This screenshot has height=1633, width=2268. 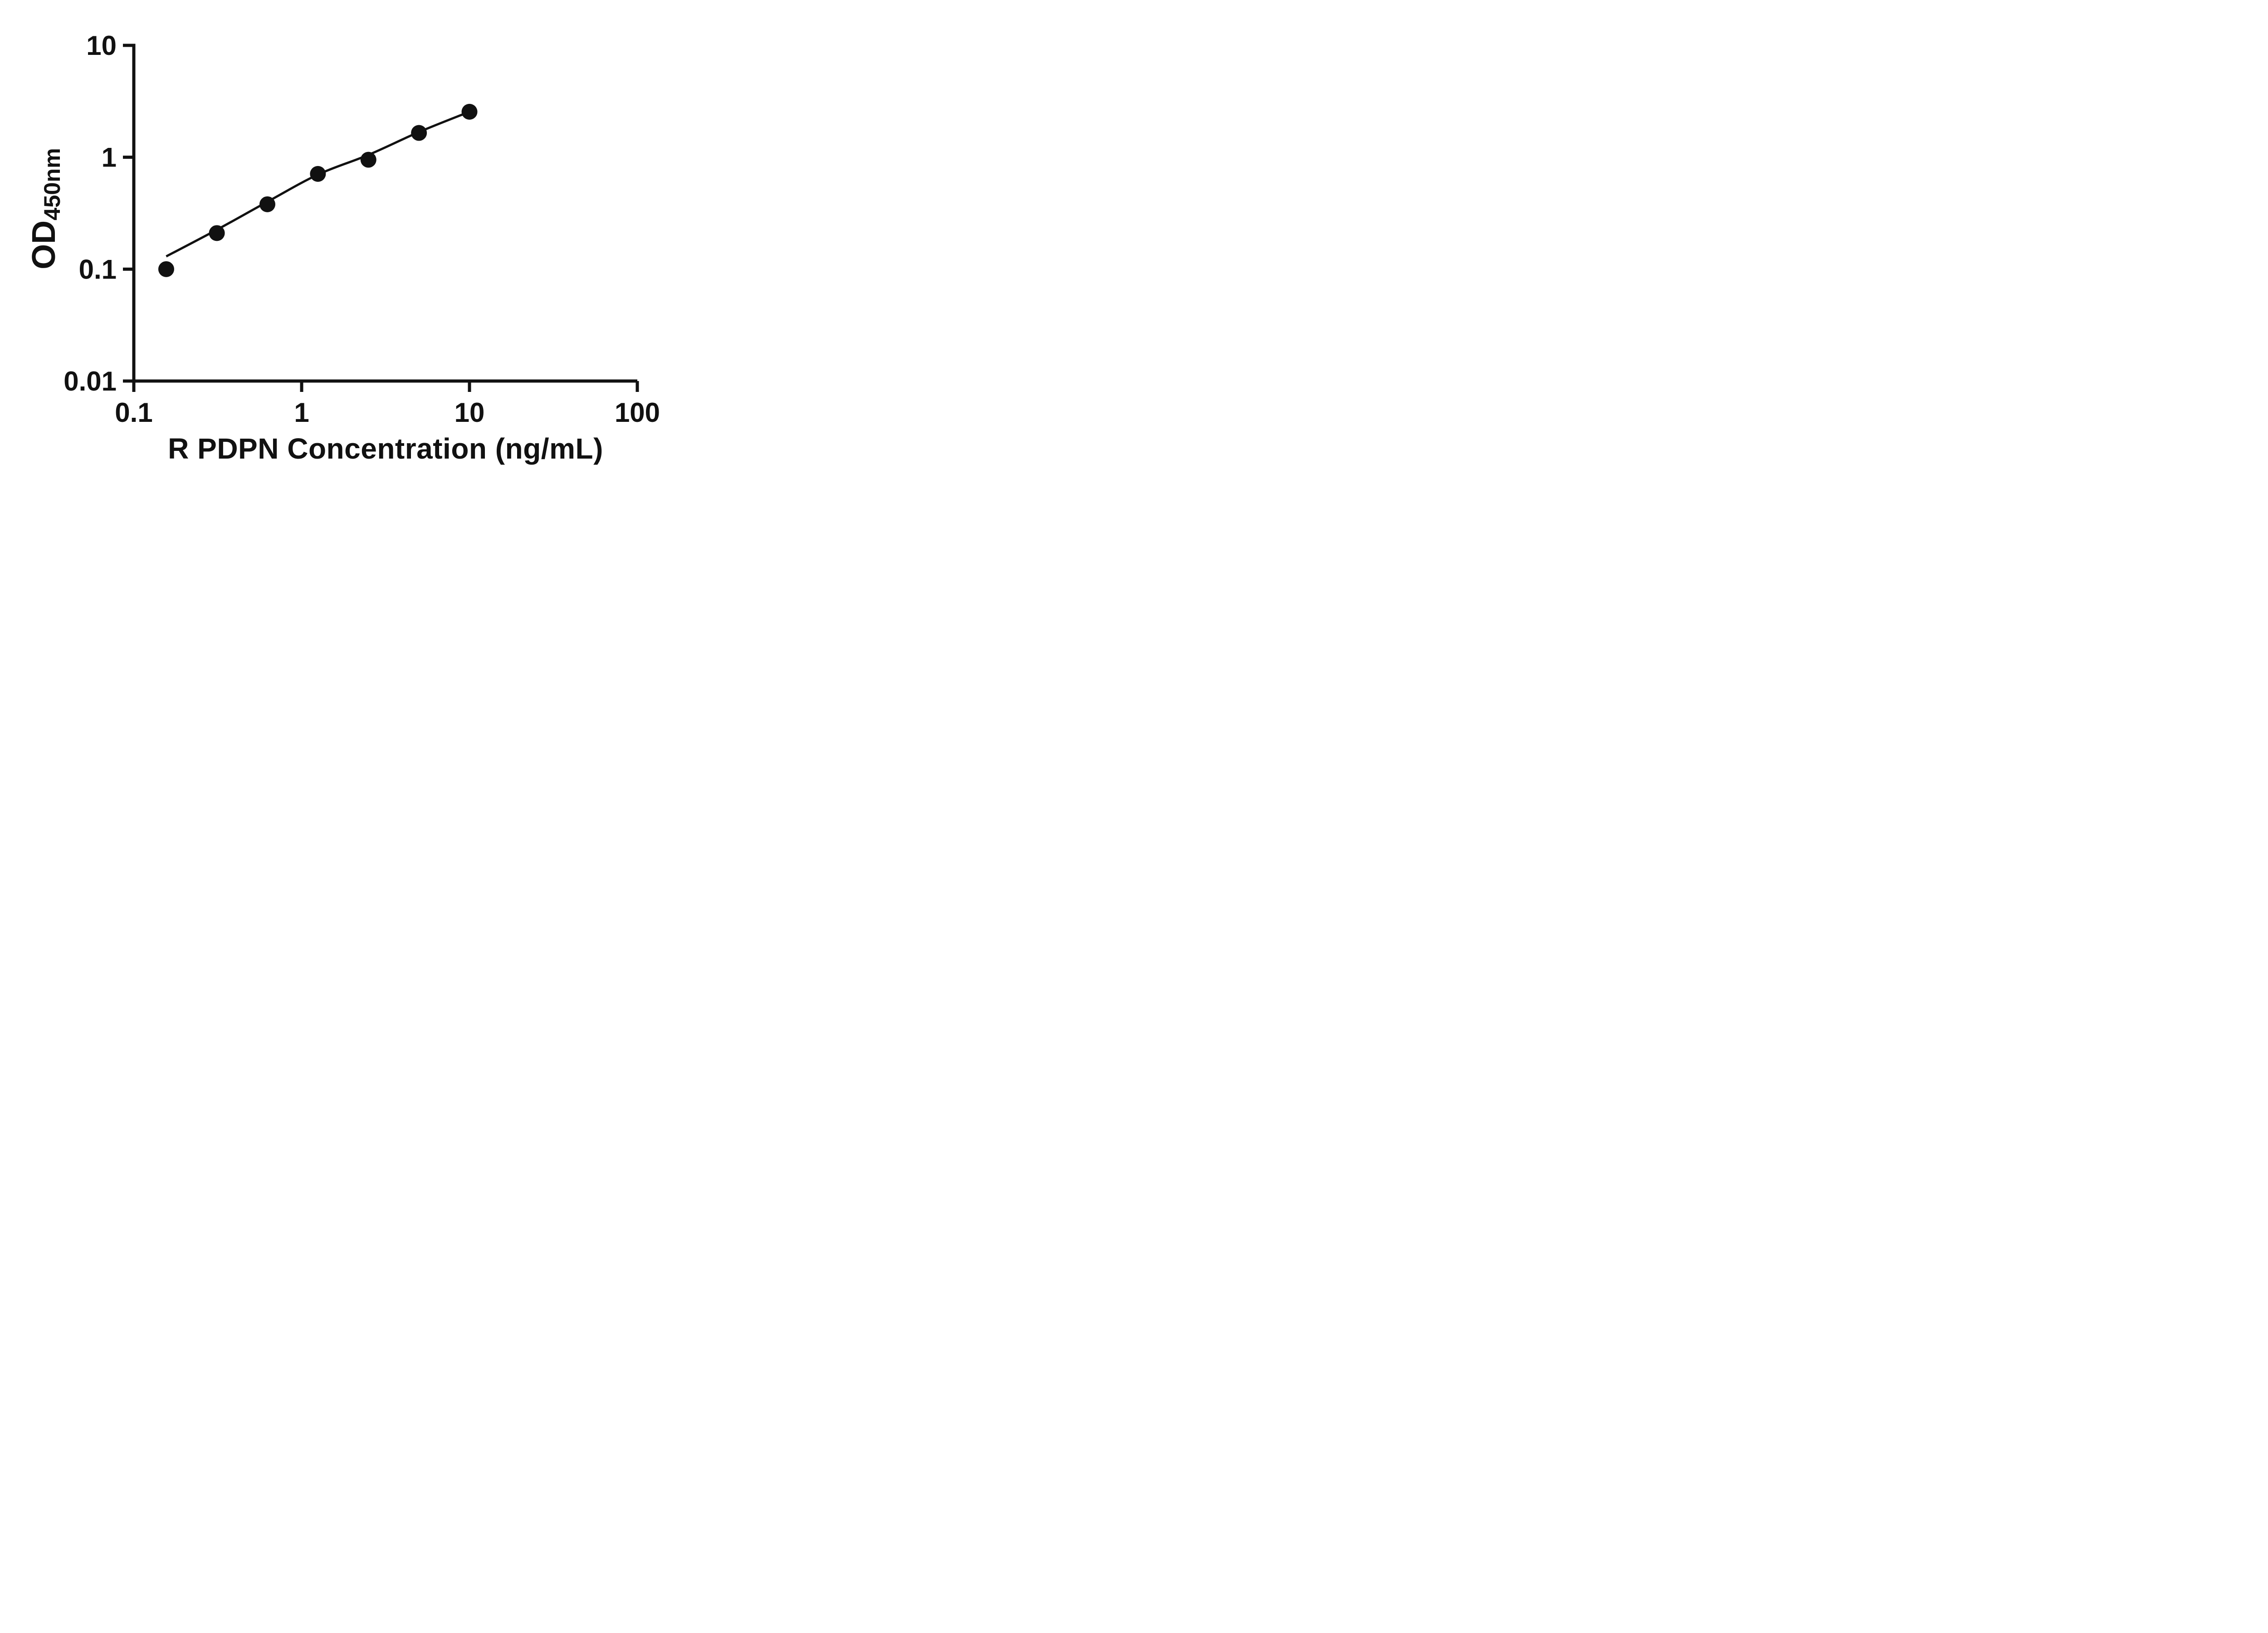 I want to click on x-tick-label: 0.1, so click(x=133, y=412).